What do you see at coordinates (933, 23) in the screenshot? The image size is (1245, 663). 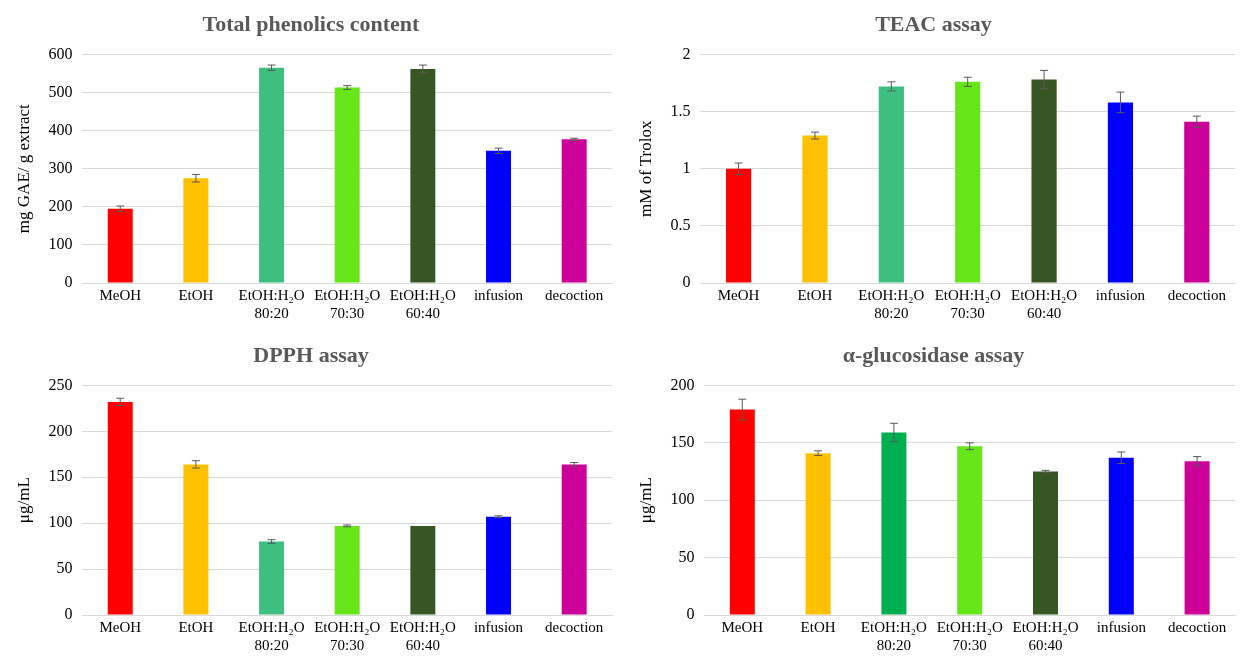 I see `chart-title: TEAC assay` at bounding box center [933, 23].